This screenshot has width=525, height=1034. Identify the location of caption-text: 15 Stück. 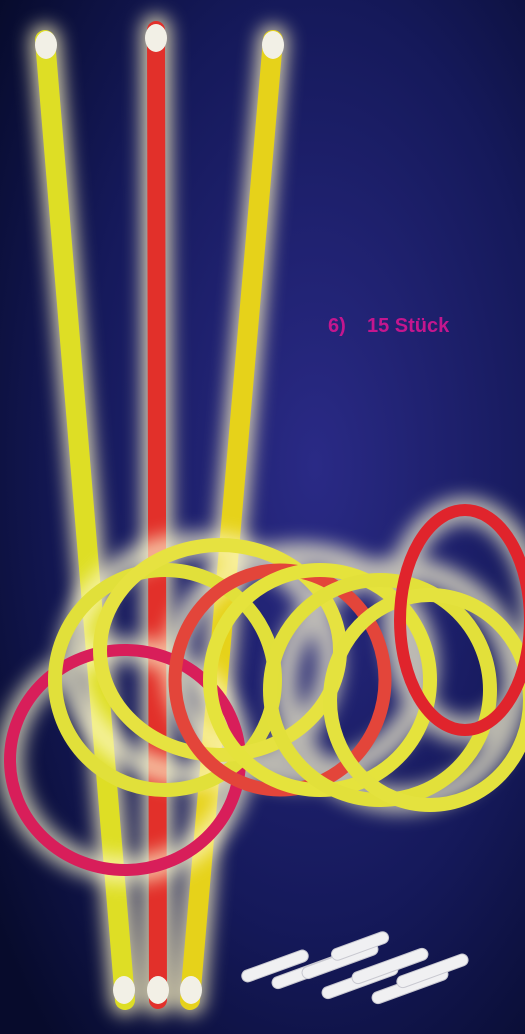
(408, 326).